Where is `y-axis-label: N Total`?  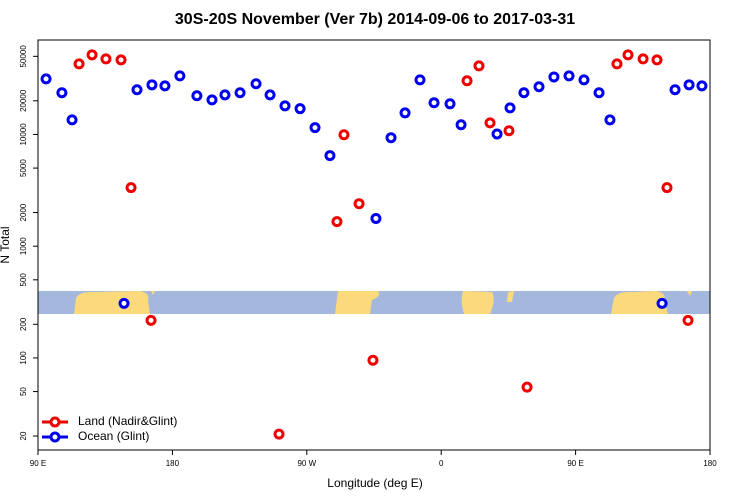
y-axis-label: N Total is located at coordinates (6, 244).